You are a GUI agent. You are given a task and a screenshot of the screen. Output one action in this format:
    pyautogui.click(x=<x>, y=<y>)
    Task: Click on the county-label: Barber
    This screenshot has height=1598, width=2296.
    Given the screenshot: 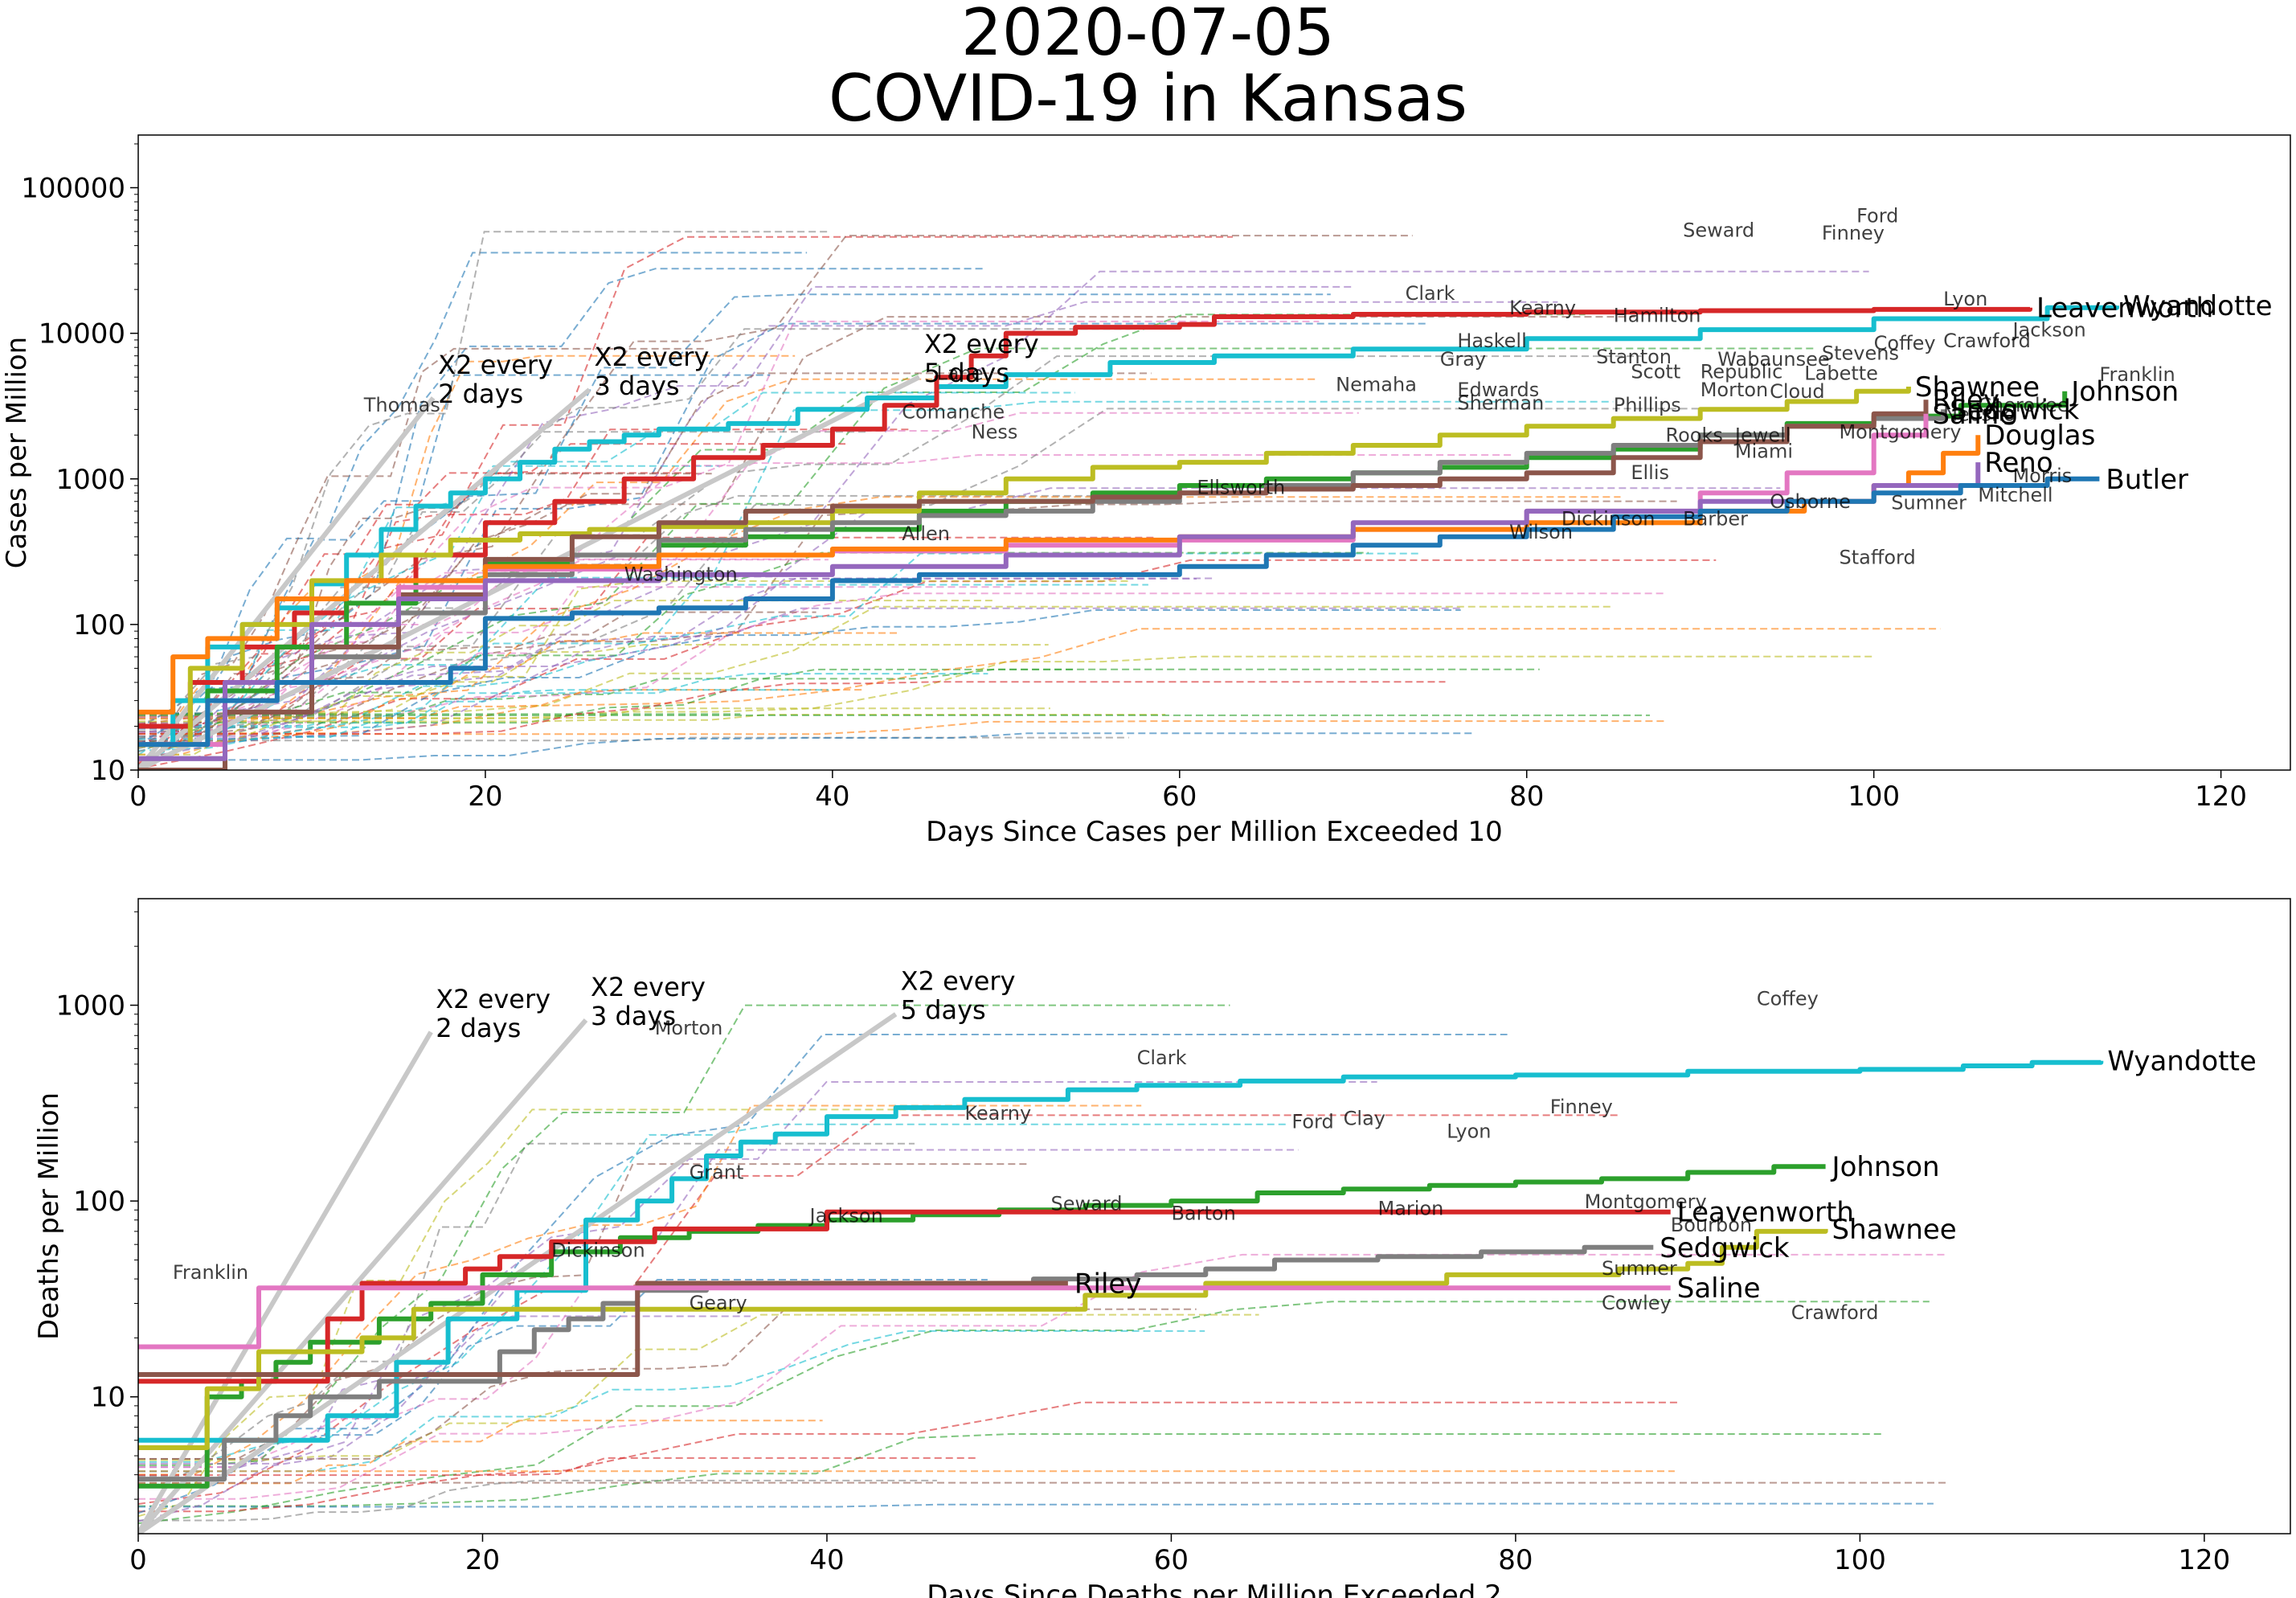 What is the action you would take?
    pyautogui.click(x=1715, y=518)
    